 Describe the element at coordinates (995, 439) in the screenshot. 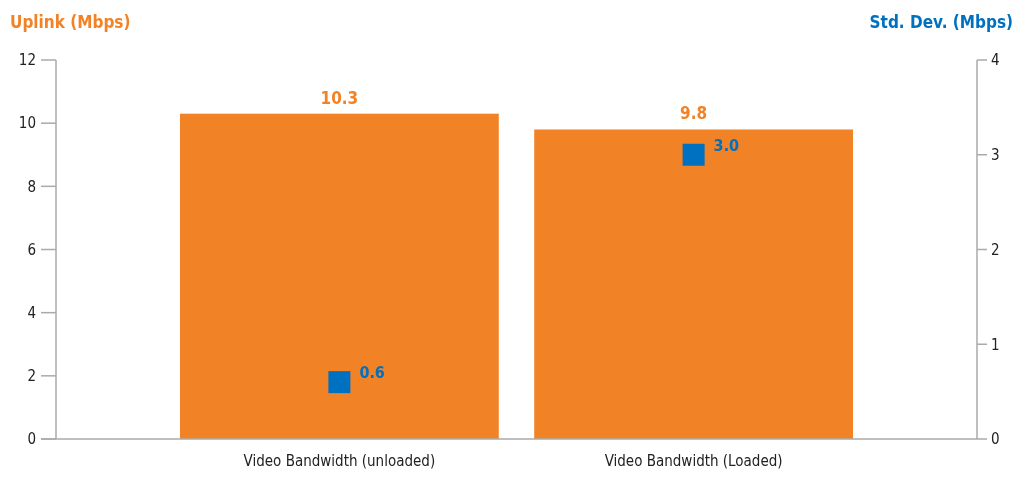

I see `y2-tick-label: 0` at that location.